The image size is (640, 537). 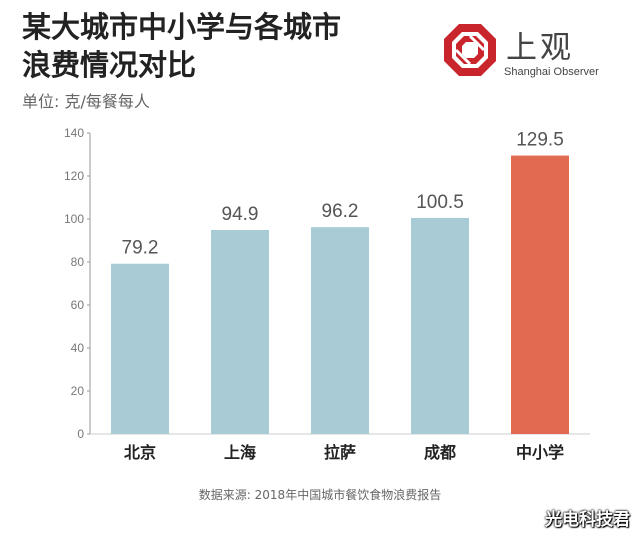 What do you see at coordinates (80, 434) in the screenshot?
I see `y-tick-label: 0` at bounding box center [80, 434].